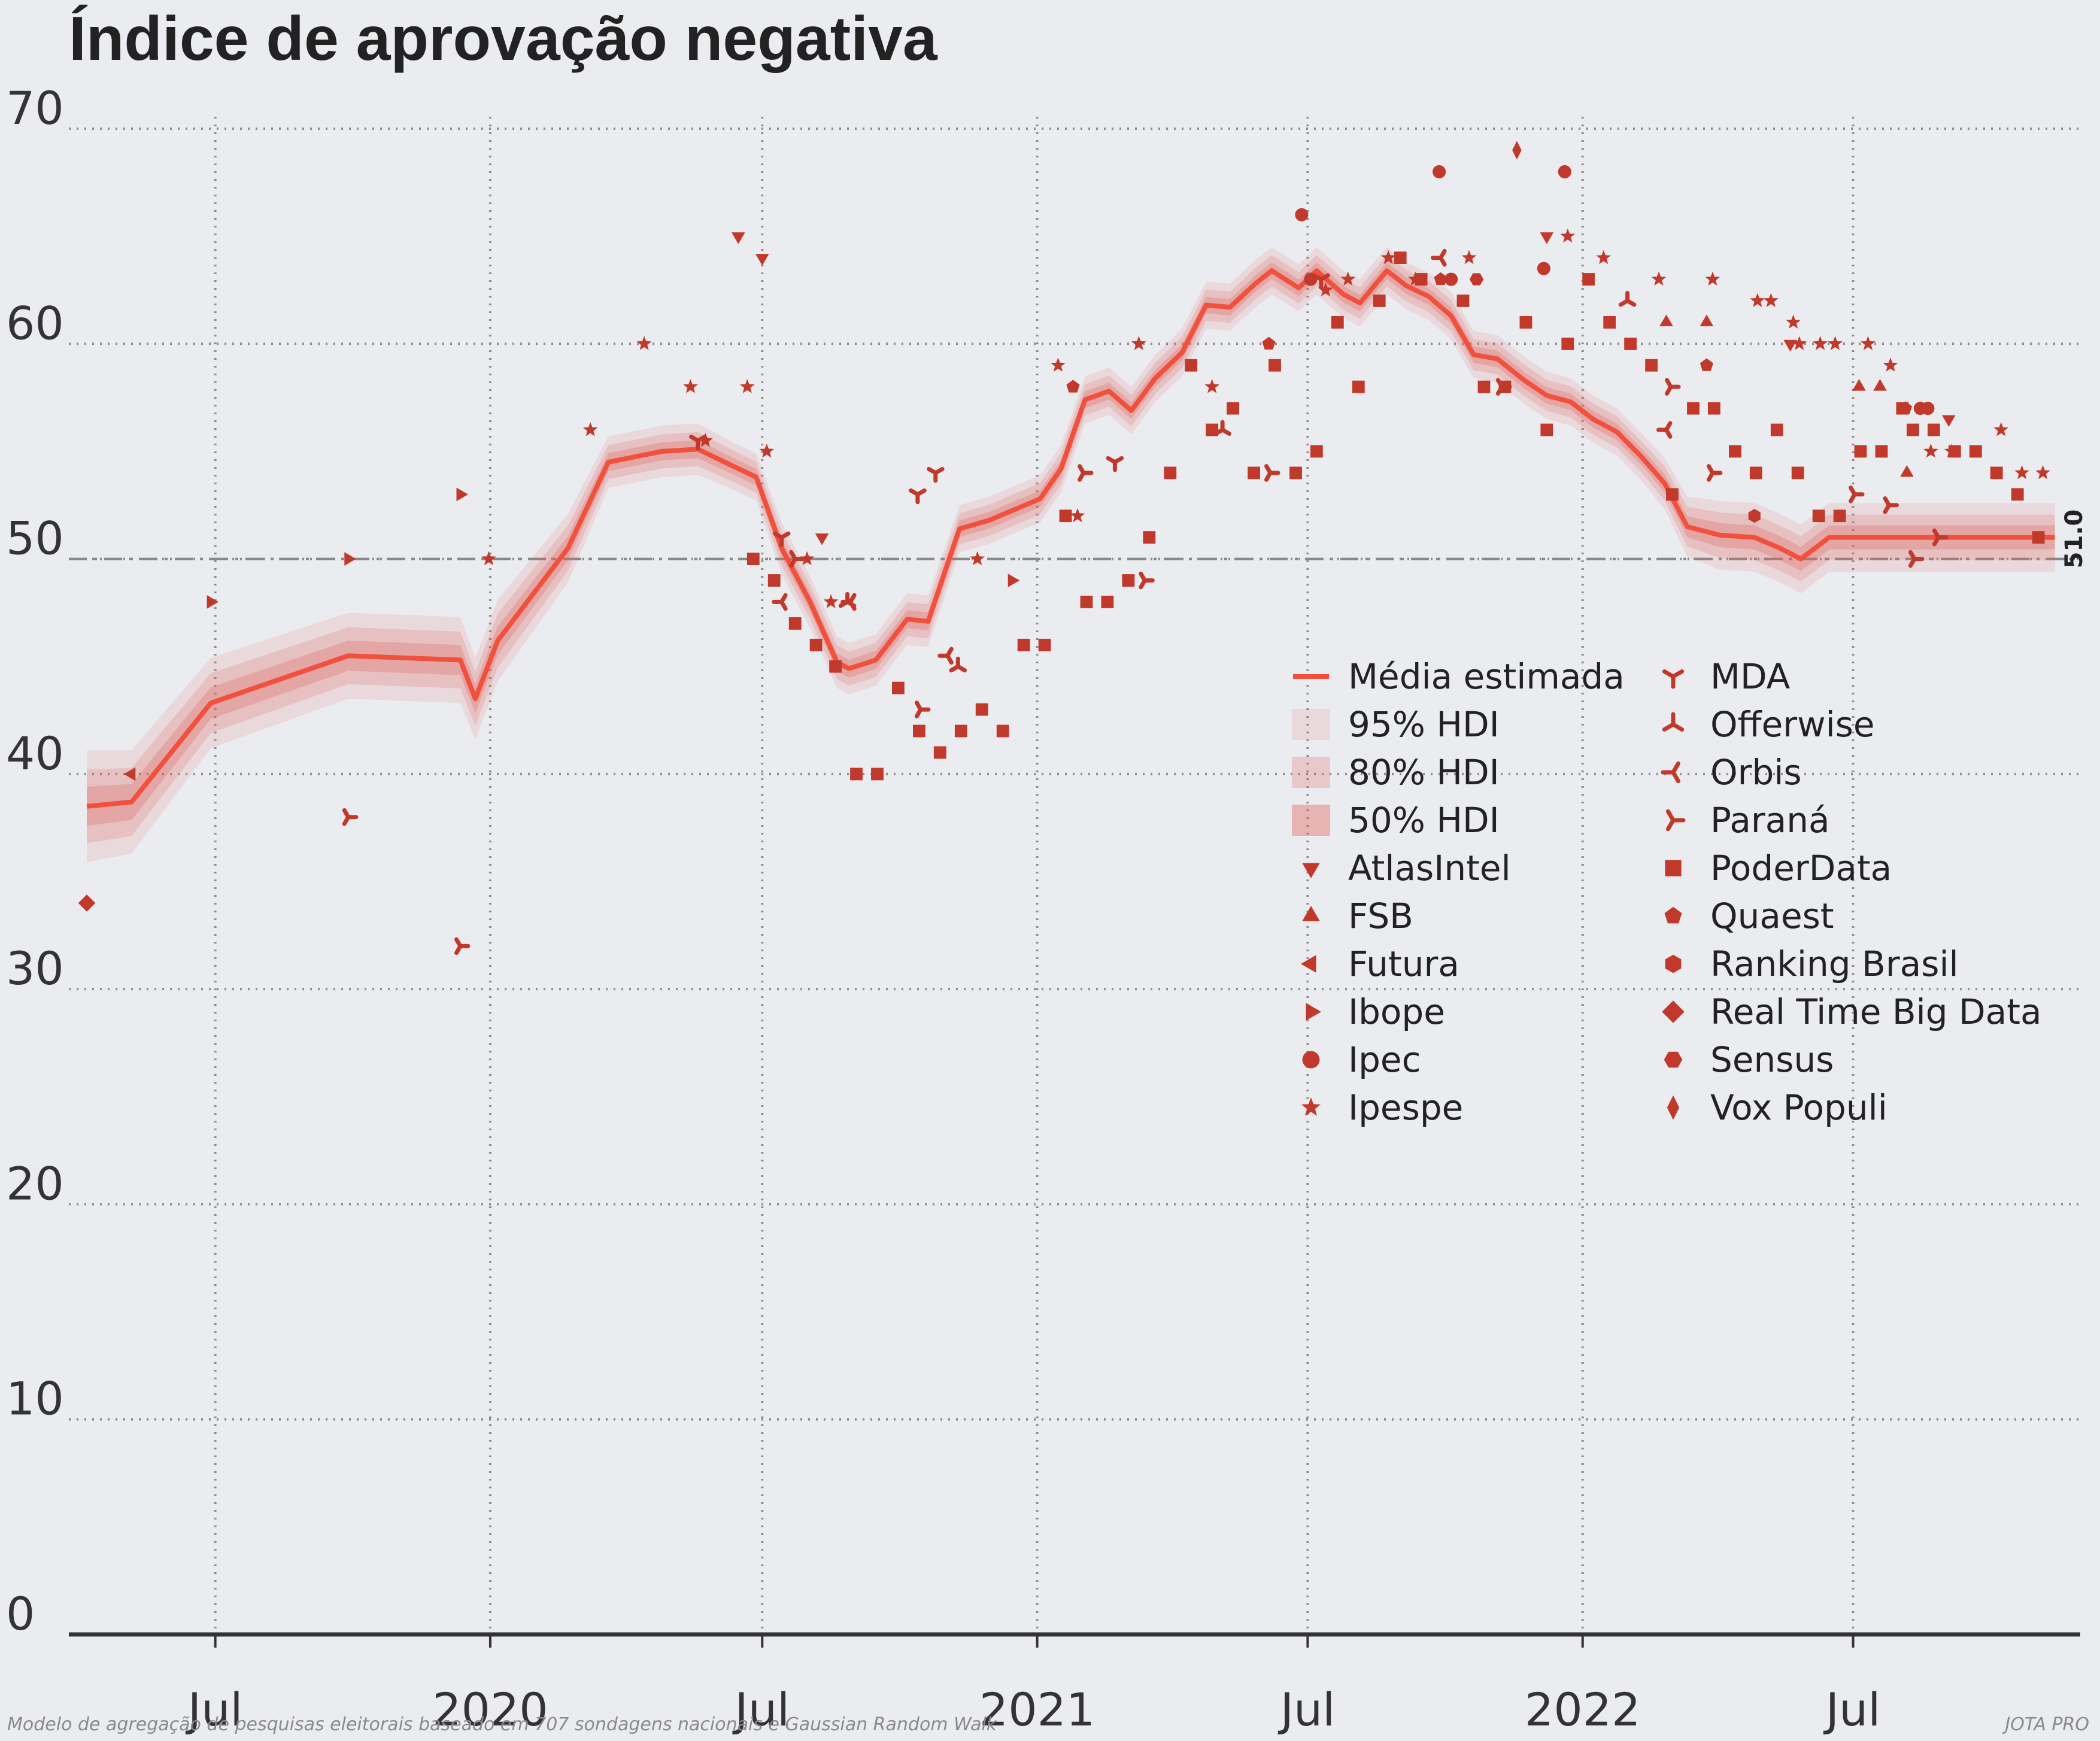  What do you see at coordinates (35, 323) in the screenshot?
I see `y-tick-label: 60` at bounding box center [35, 323].